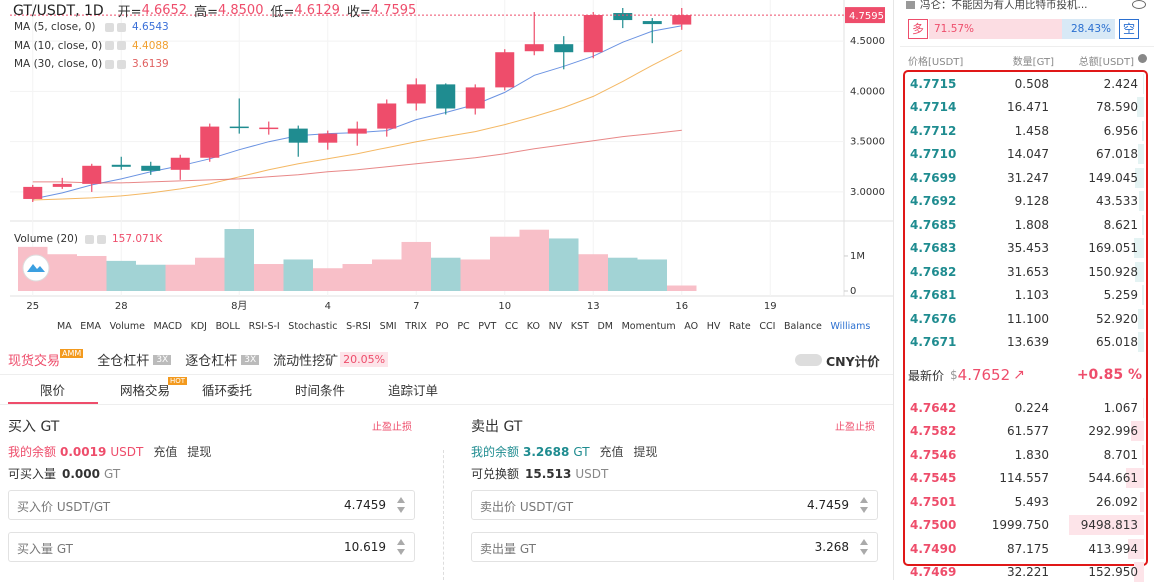 The height and width of the screenshot is (582, 1154). I want to click on ask-row: 4.7676 11.100 52.920, so click(1025, 318).